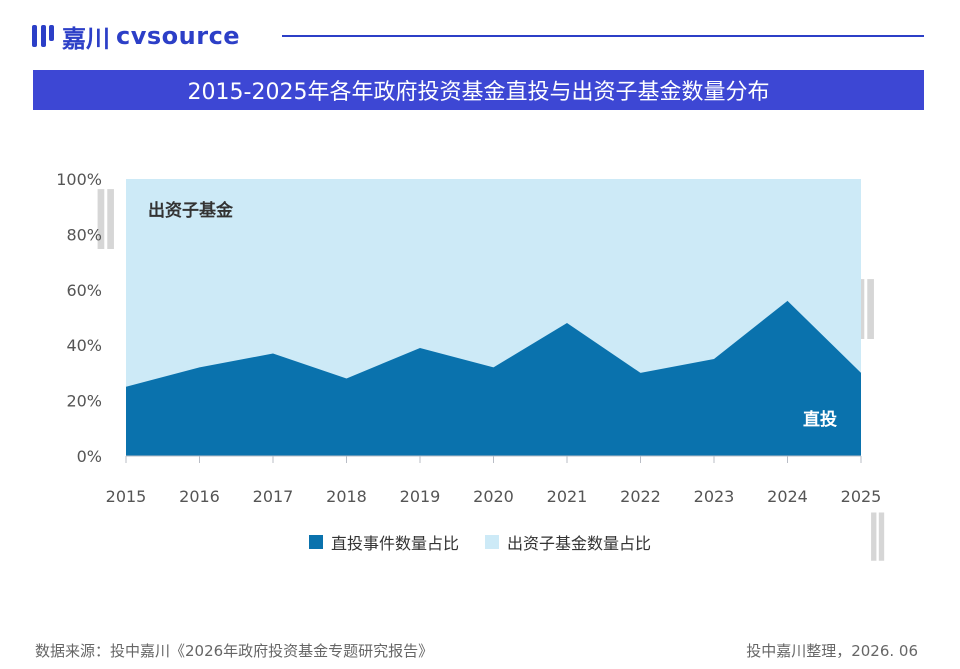  I want to click on x-tick-label: 2022, so click(640, 496).